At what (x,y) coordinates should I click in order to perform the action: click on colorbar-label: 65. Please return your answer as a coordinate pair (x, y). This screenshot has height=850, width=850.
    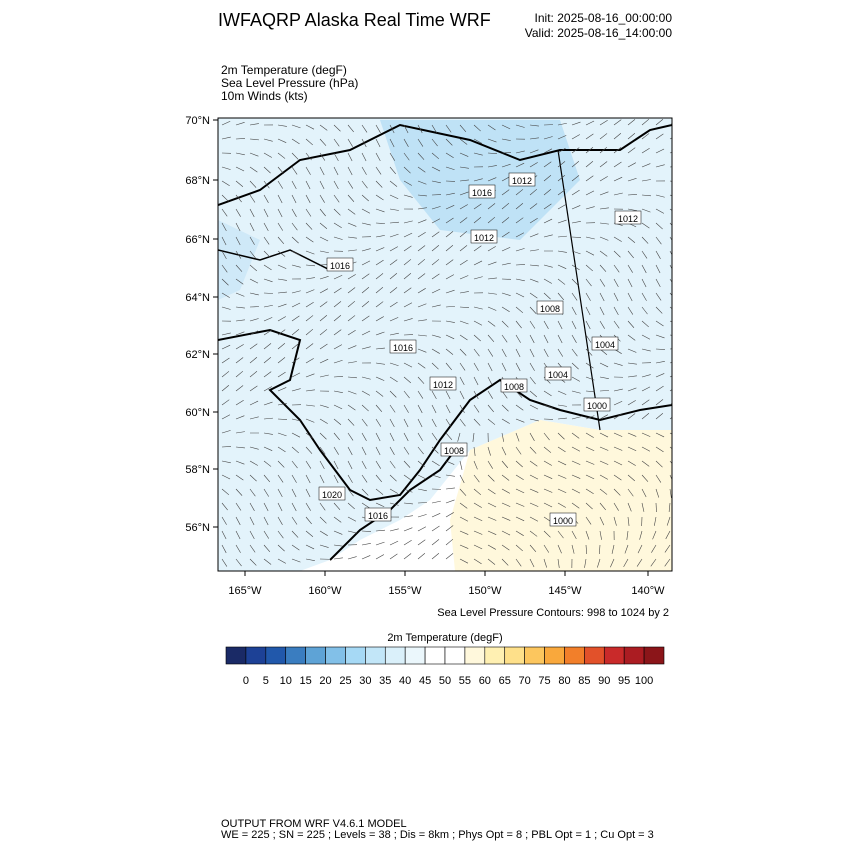
    Looking at the image, I should click on (505, 681).